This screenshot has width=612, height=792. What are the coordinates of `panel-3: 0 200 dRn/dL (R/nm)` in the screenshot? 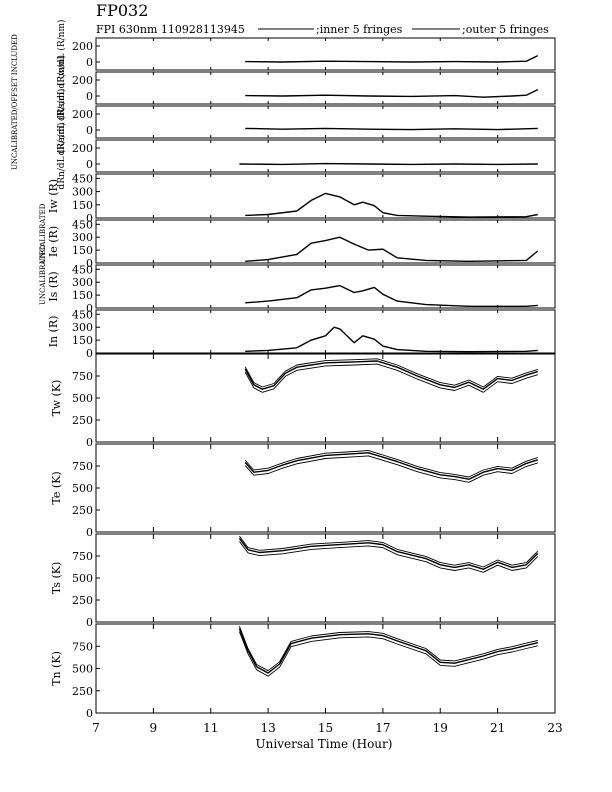 It's located at (306, 156).